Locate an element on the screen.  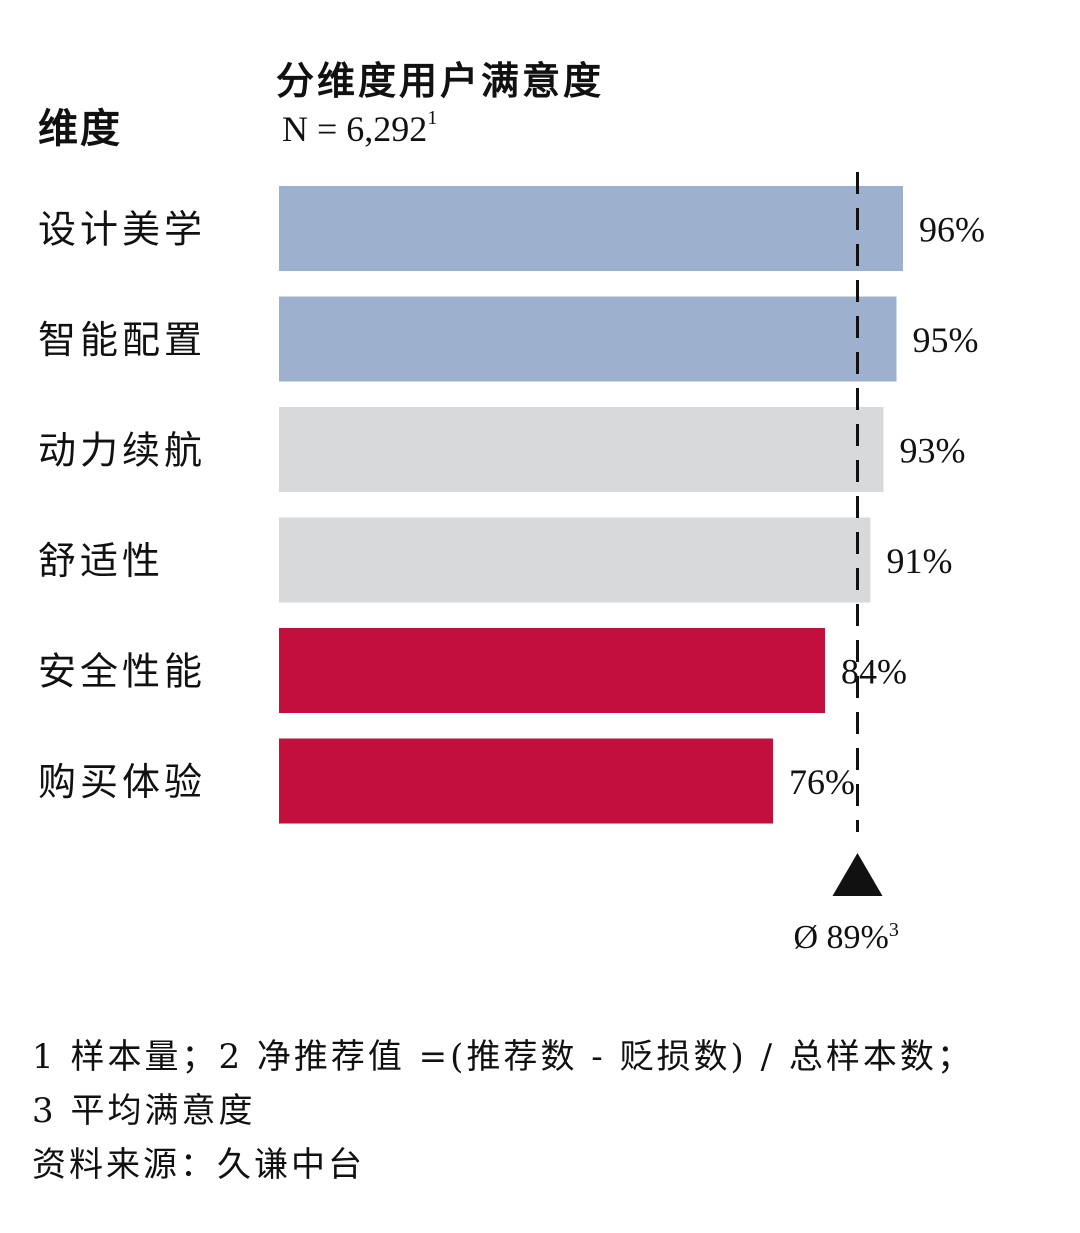
value-label: 76% is located at coordinates (822, 782).